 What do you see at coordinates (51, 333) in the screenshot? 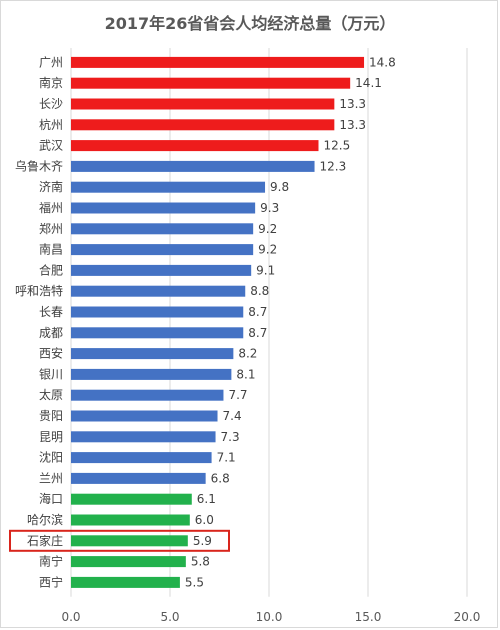
I see `category-label: 成都` at bounding box center [51, 333].